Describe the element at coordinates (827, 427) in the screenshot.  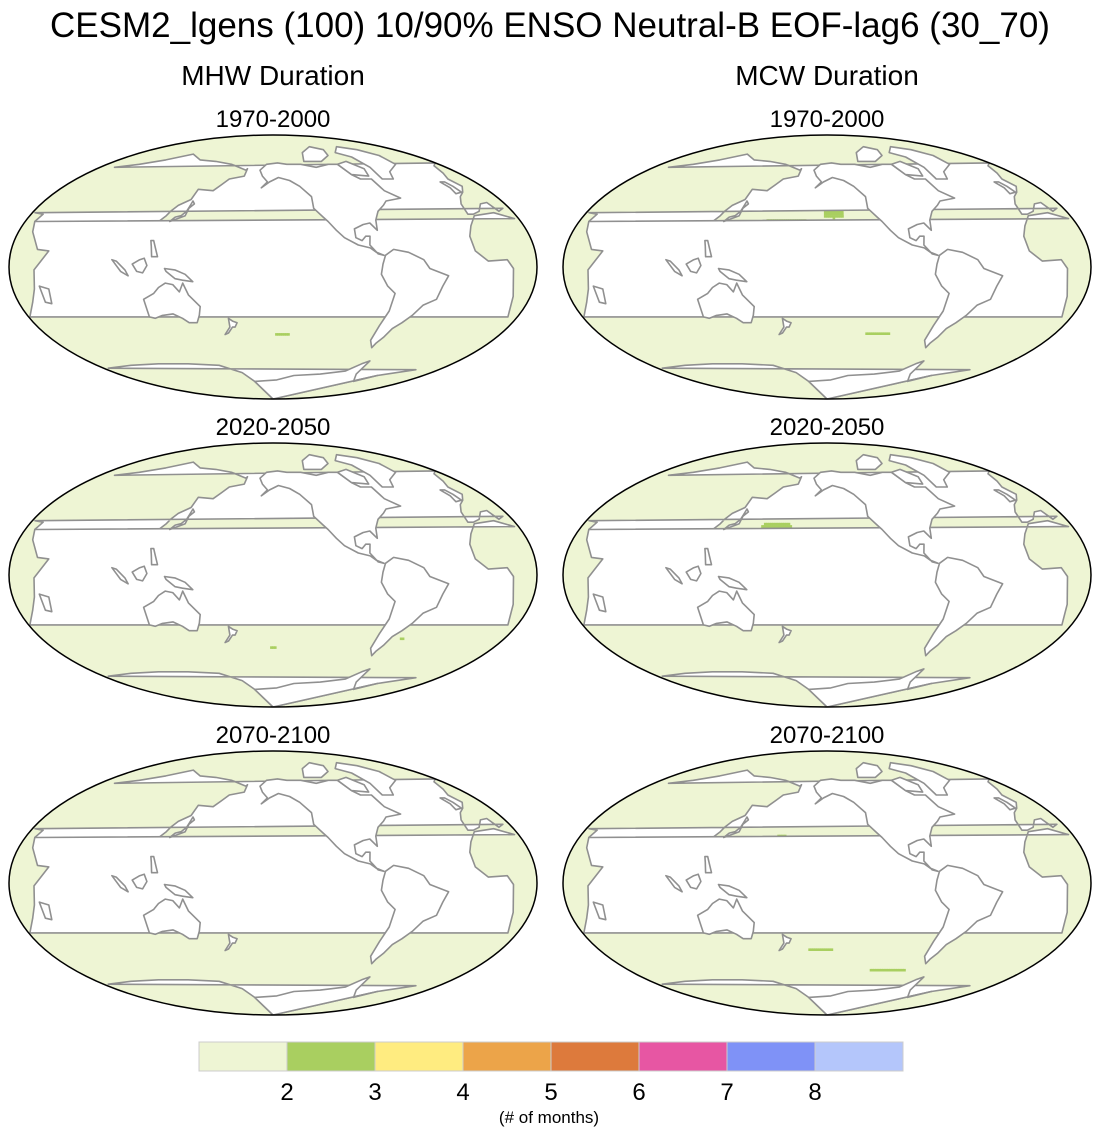
I see `panel-title-mcw-2: 2020-2050` at that location.